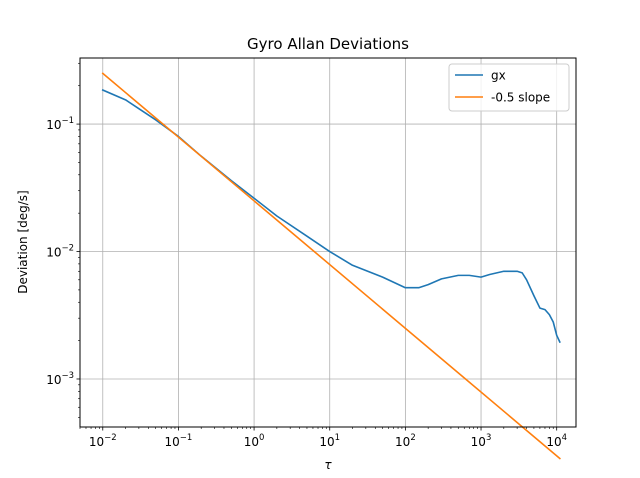 This screenshot has height=478, width=640. What do you see at coordinates (329, 441) in the screenshot?
I see `x-tick-label: 10¹` at bounding box center [329, 441].